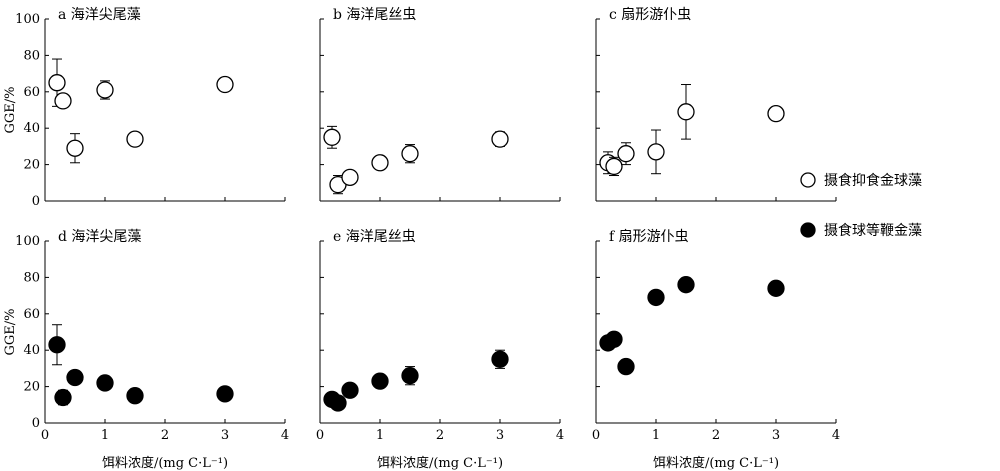 The height and width of the screenshot is (471, 1000). Describe the element at coordinates (374, 237) in the screenshot. I see `panel-title: e 海洋尾丝虫` at that location.